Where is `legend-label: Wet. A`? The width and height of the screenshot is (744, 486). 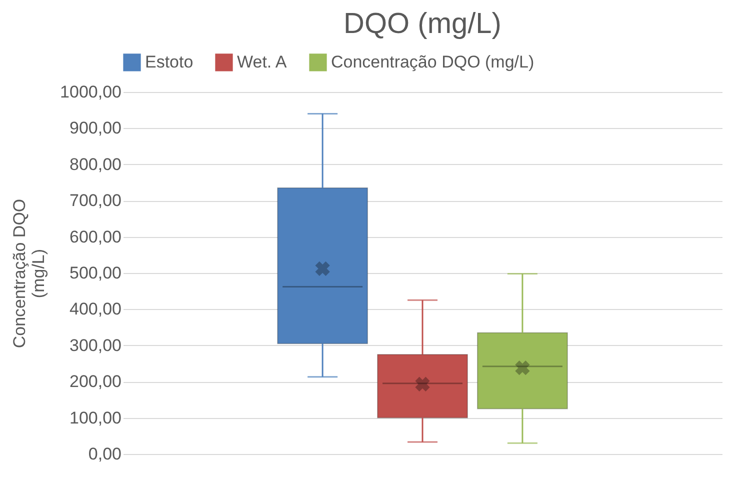 legend-label: Wet. A is located at coordinates (262, 62).